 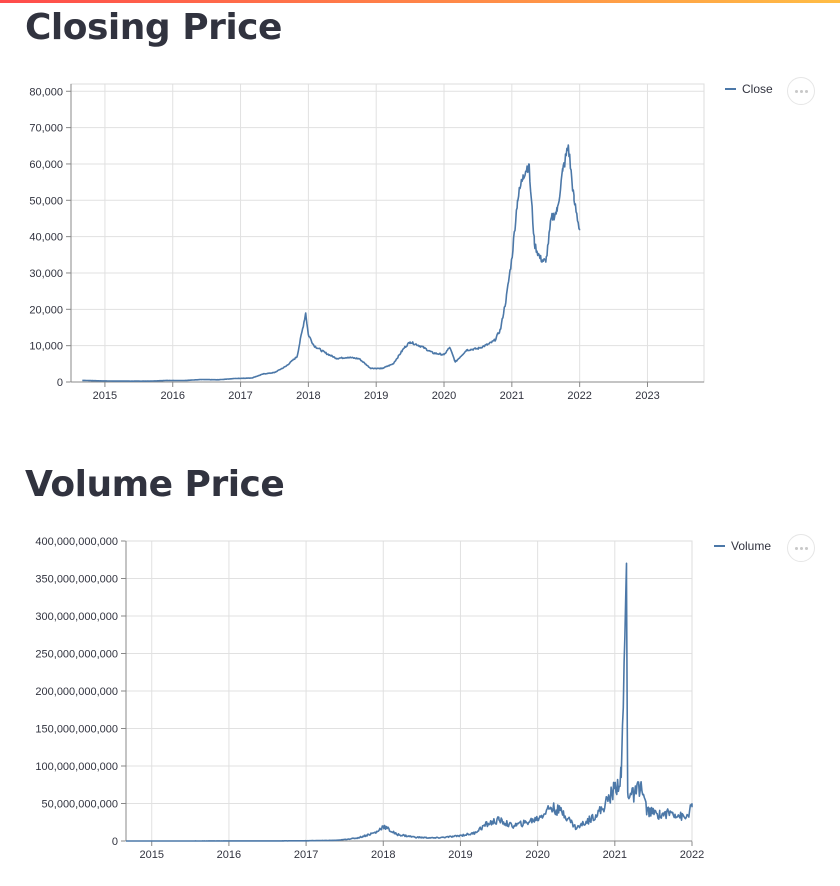 What do you see at coordinates (647, 396) in the screenshot?
I see `x-tick-label: 2023` at bounding box center [647, 396].